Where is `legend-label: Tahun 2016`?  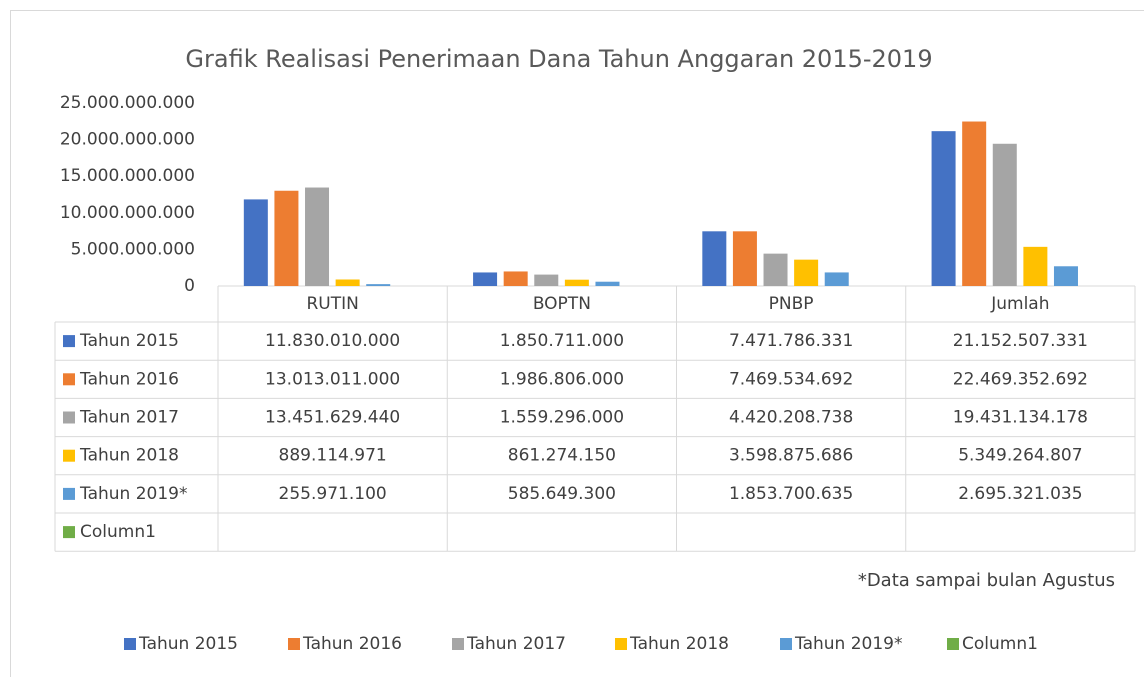
legend-label: Tahun 2016 is located at coordinates (352, 644).